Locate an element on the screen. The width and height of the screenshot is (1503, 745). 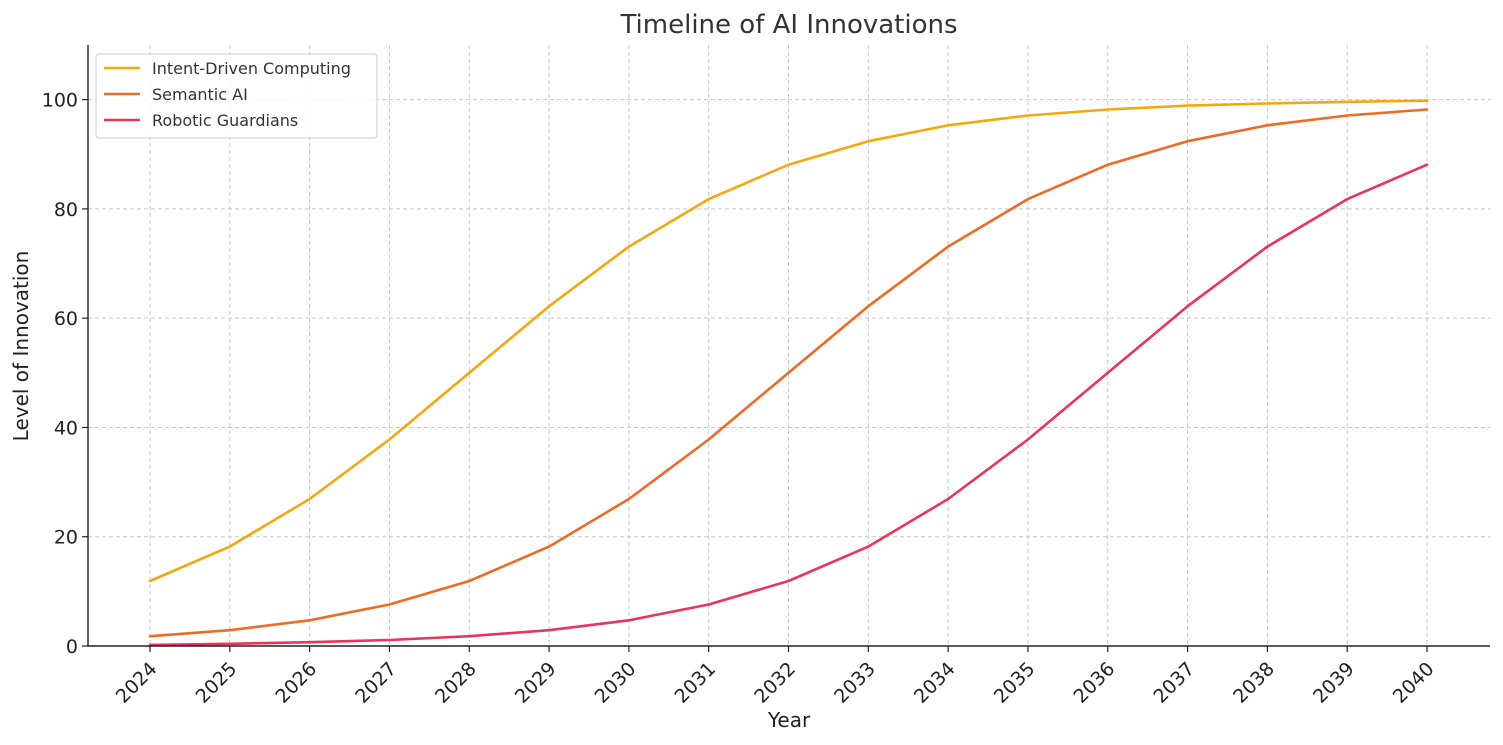
legend-label: Semantic AI is located at coordinates (200, 94).